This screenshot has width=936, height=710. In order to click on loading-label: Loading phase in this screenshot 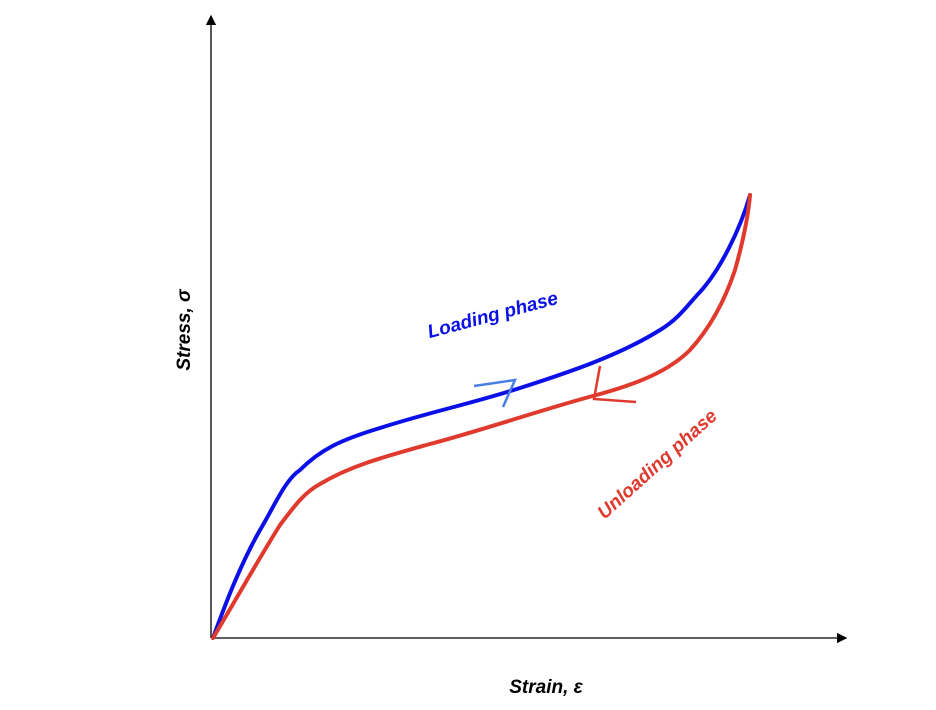, I will do `click(492, 315)`.